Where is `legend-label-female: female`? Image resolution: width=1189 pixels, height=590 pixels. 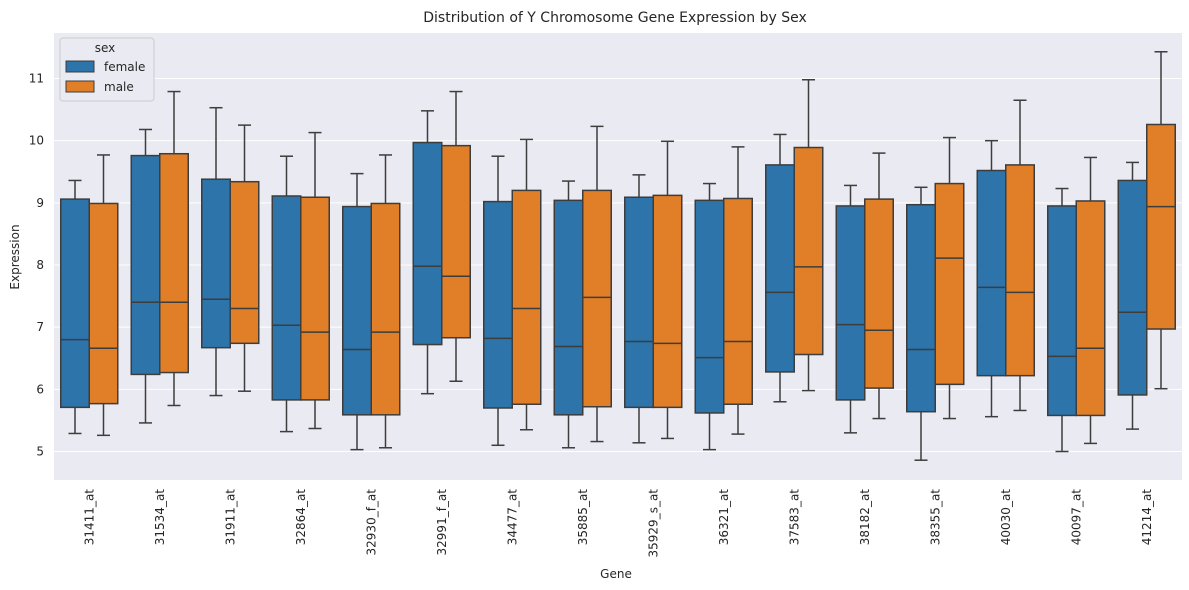 legend-label-female: female is located at coordinates (124, 67).